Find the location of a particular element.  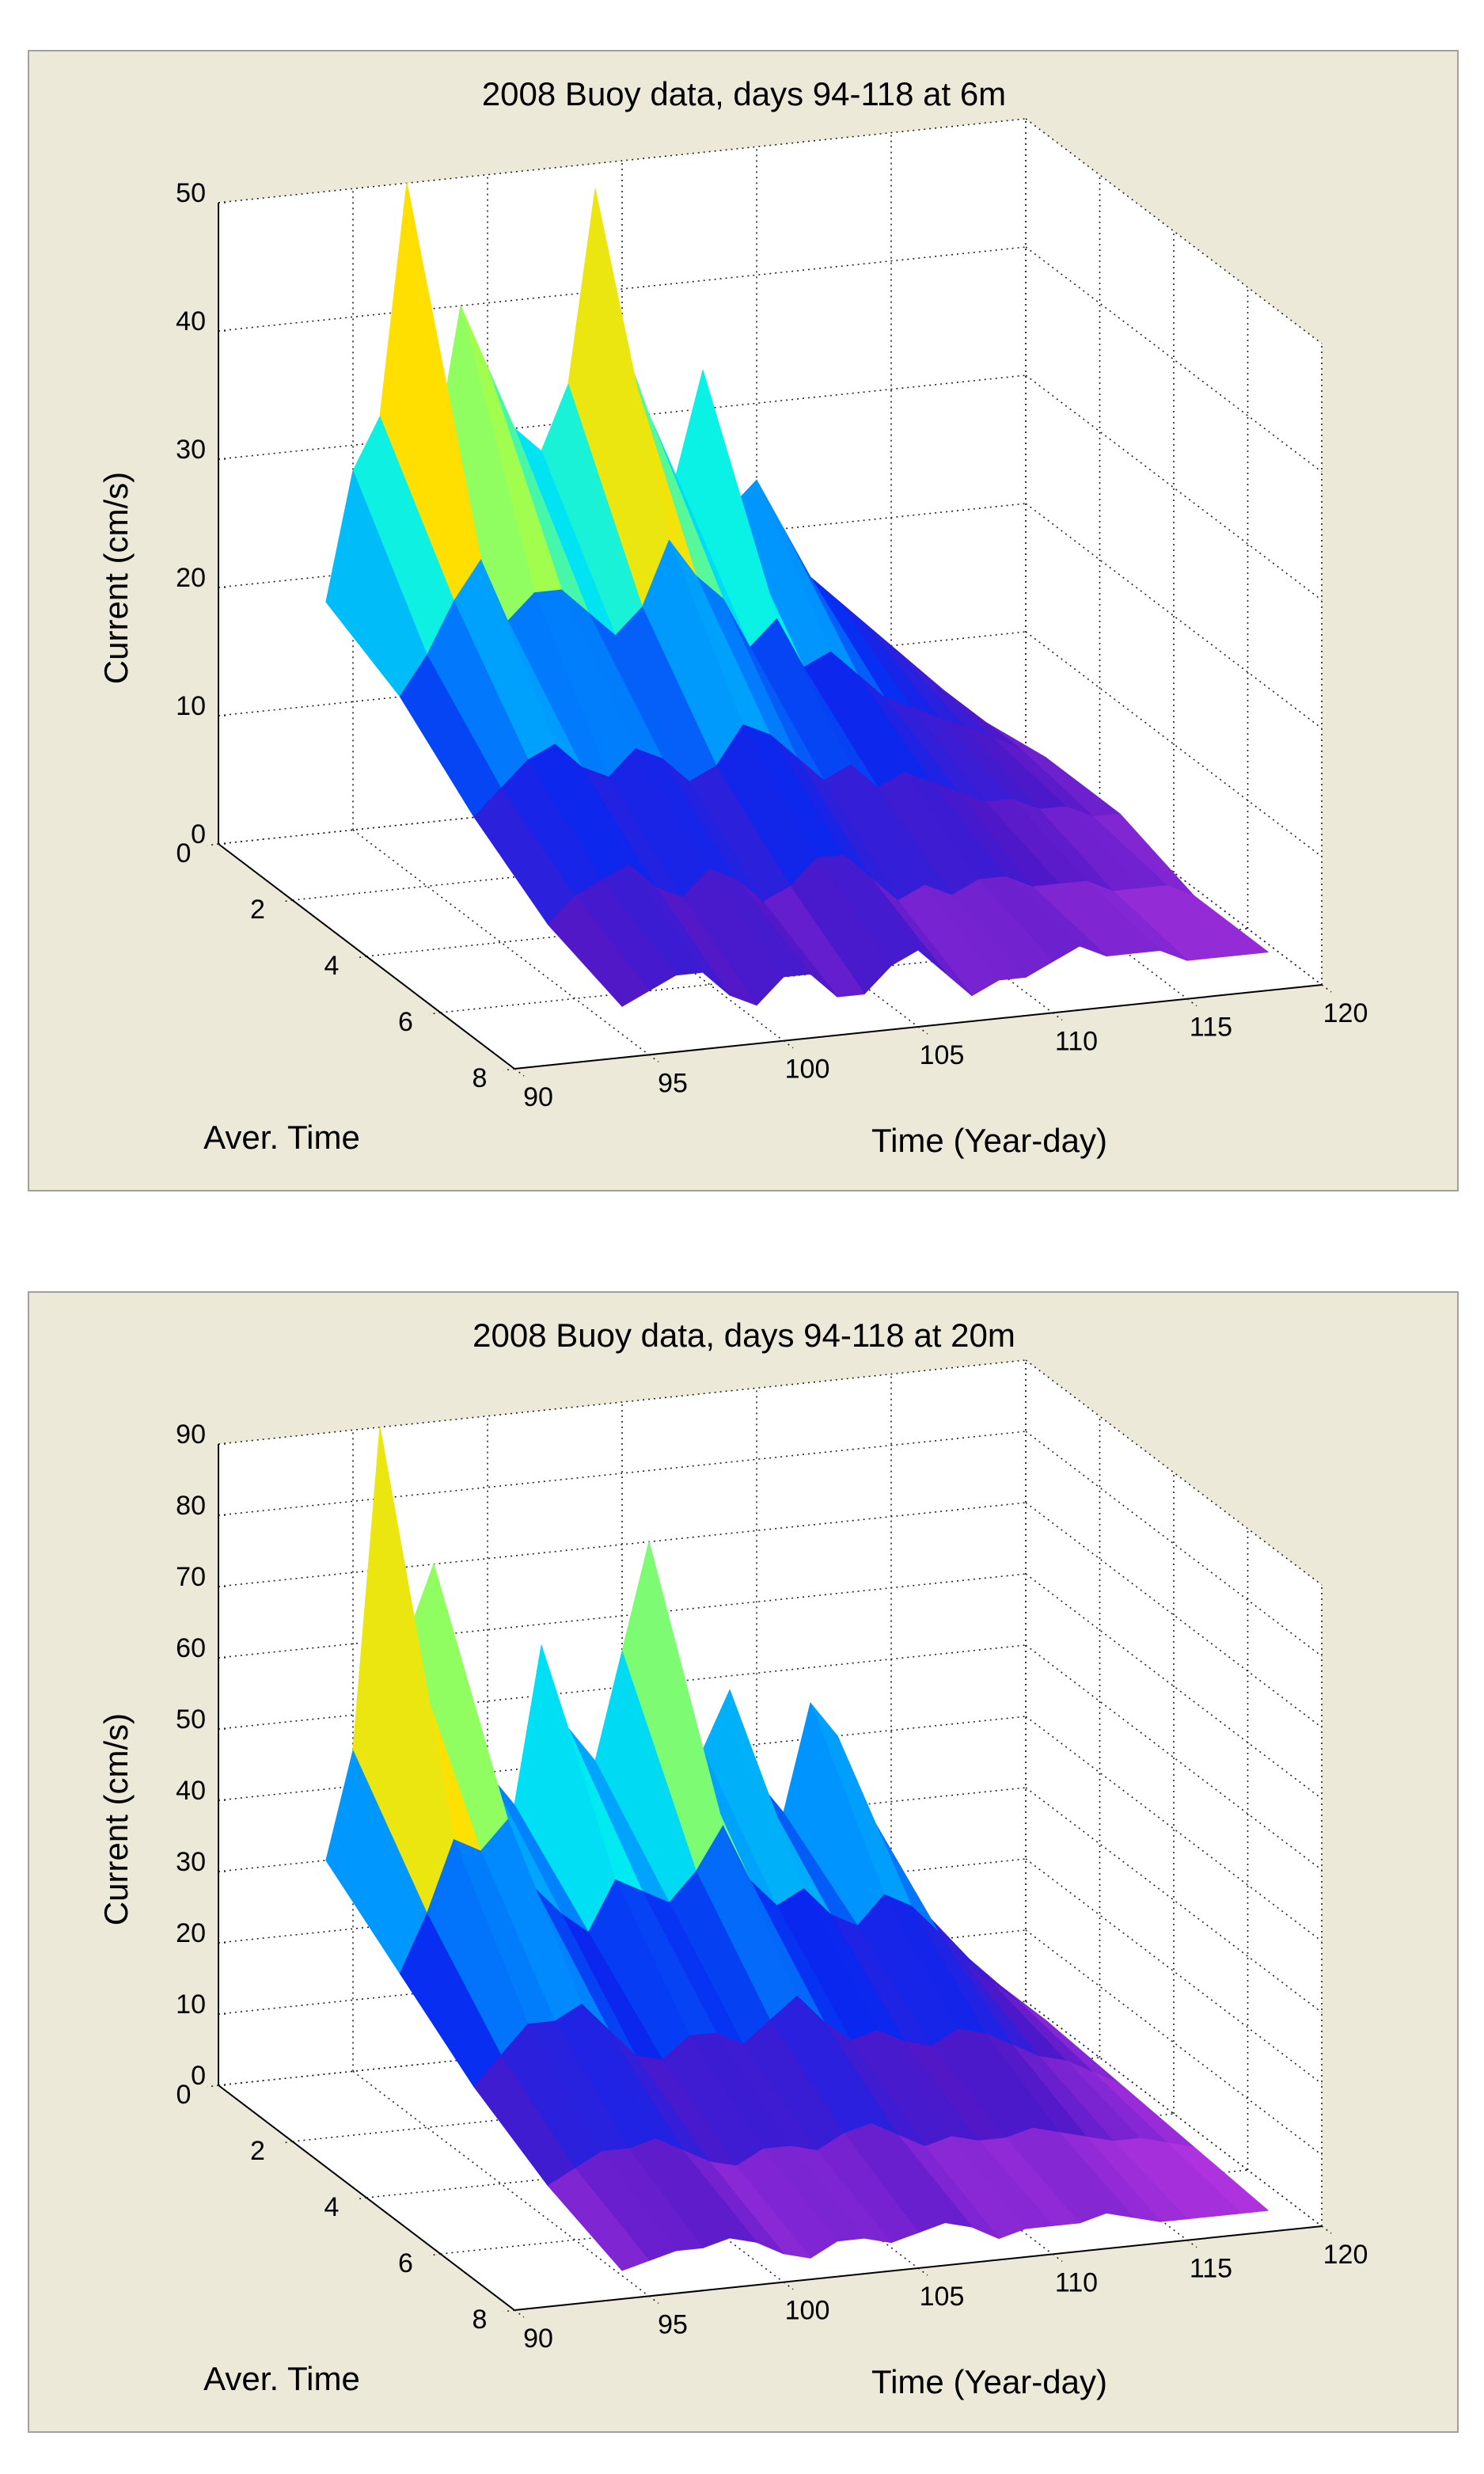

z-tick-label: 90 is located at coordinates (191, 1434).